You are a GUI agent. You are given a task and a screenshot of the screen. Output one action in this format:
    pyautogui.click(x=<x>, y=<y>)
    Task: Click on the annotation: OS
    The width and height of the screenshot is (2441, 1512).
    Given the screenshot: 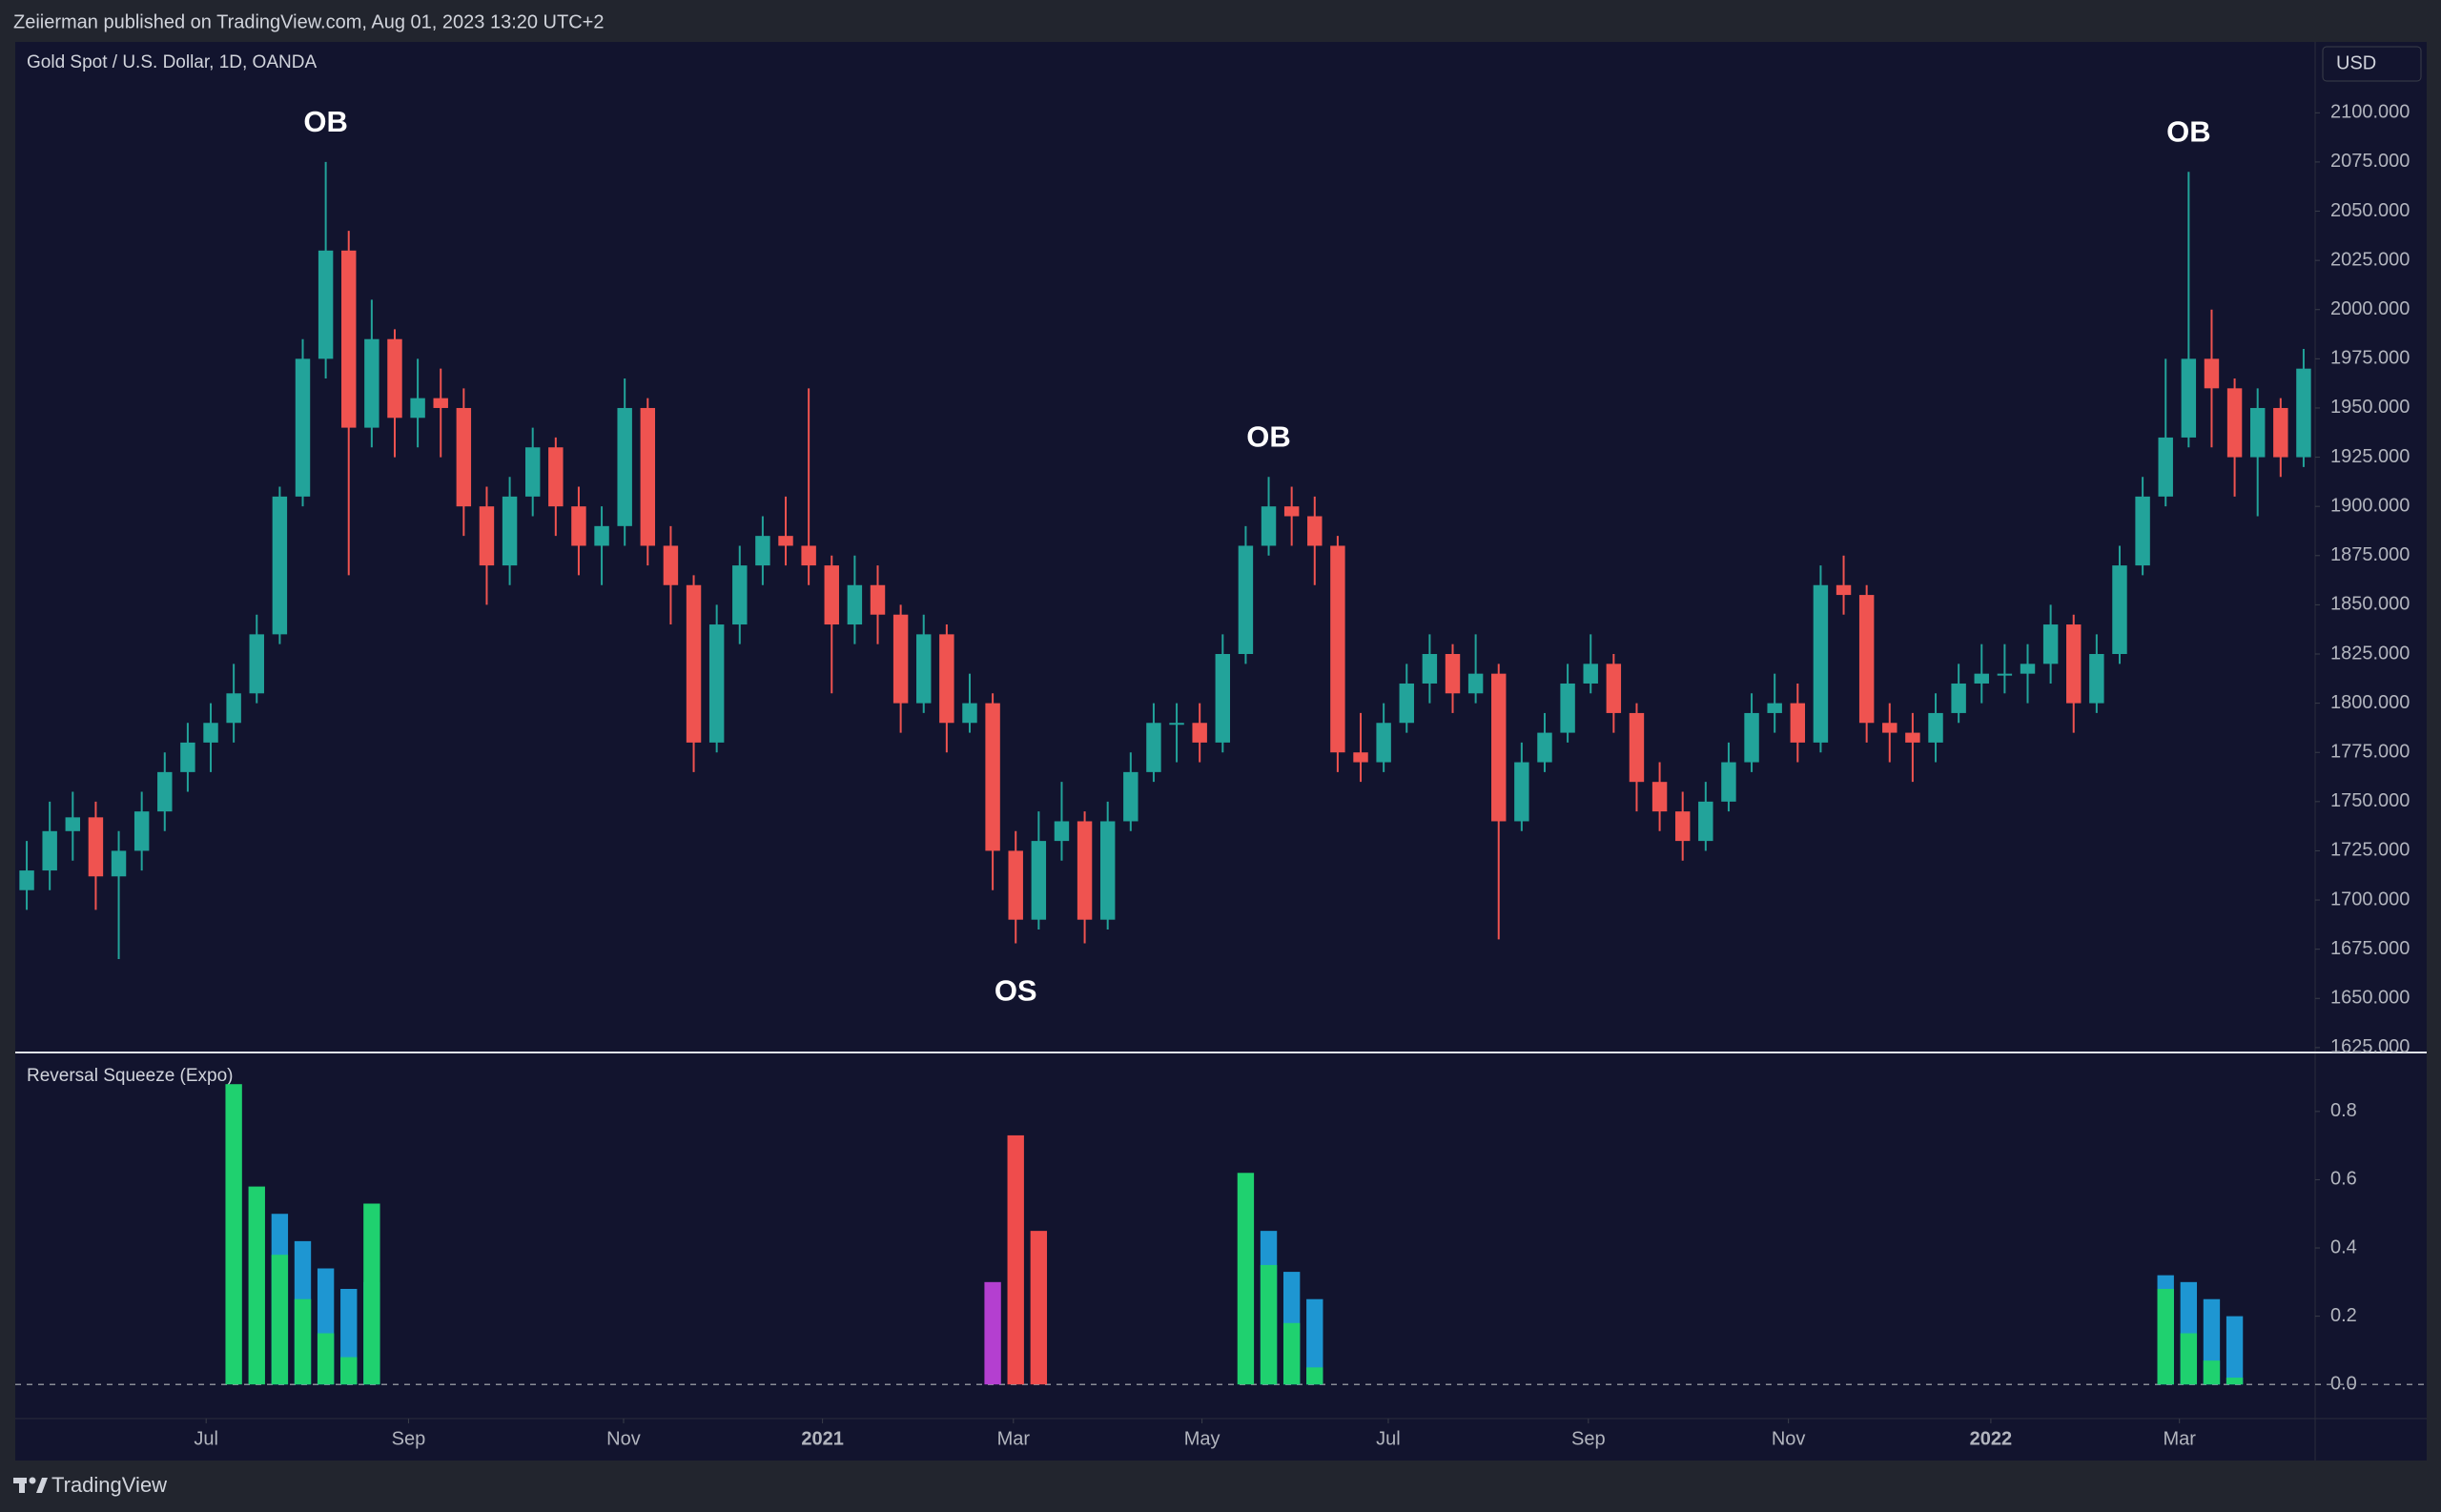 What is the action you would take?
    pyautogui.click(x=1016, y=991)
    